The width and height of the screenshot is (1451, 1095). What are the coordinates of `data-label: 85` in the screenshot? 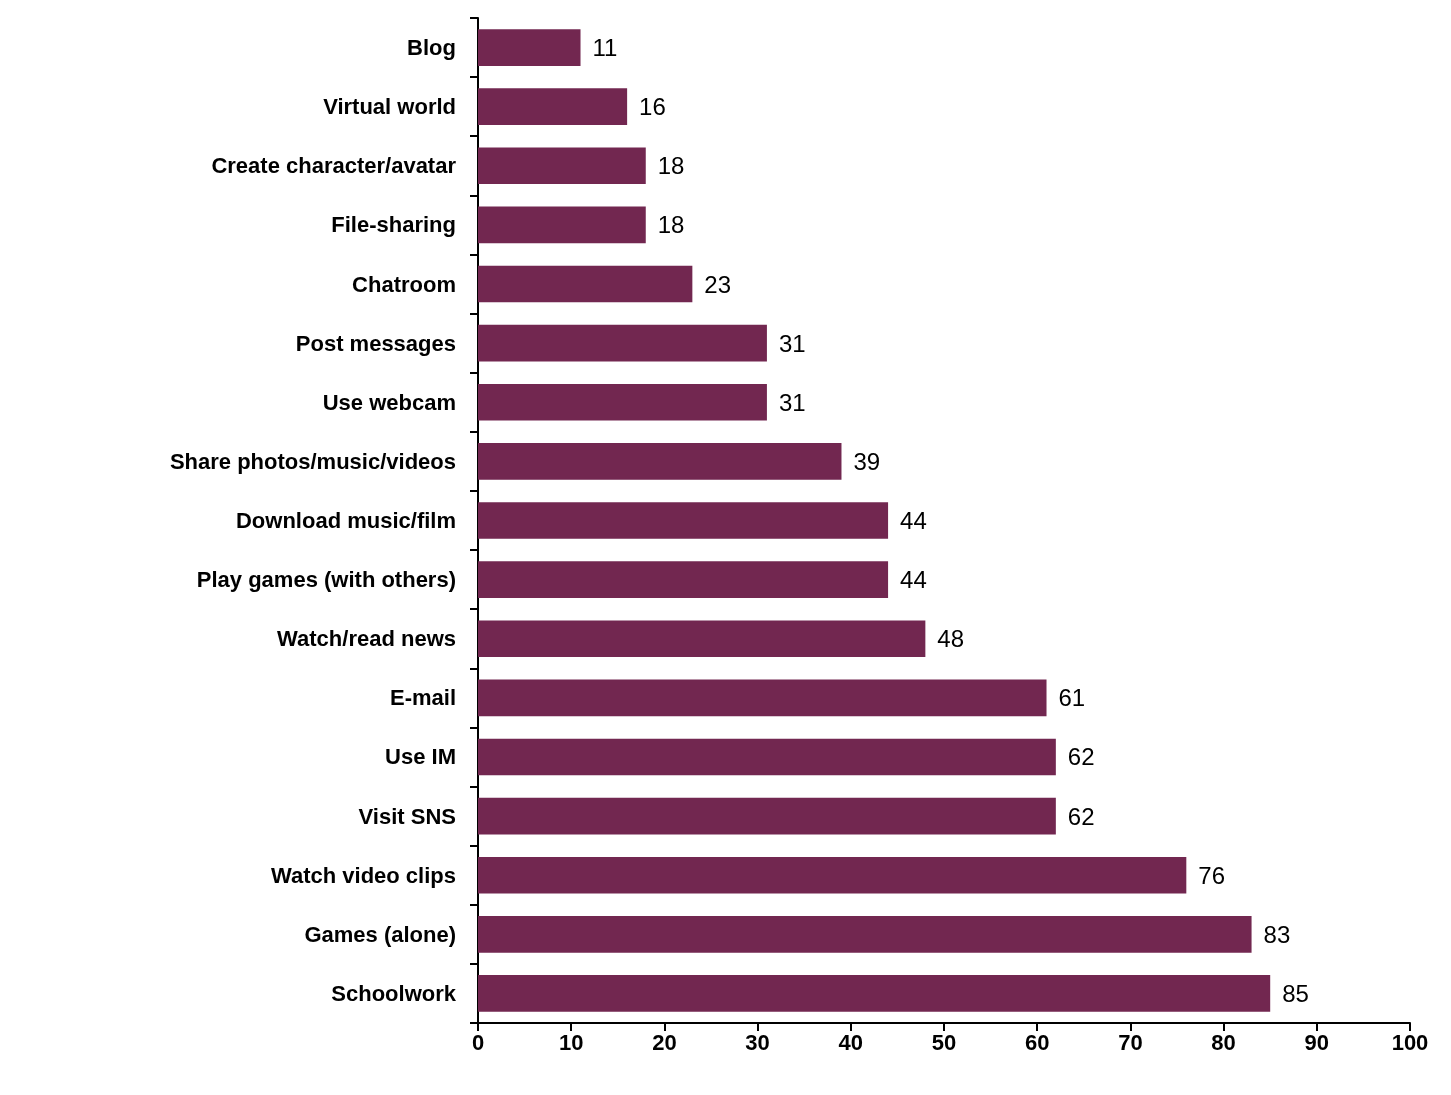 It's located at (1295, 993).